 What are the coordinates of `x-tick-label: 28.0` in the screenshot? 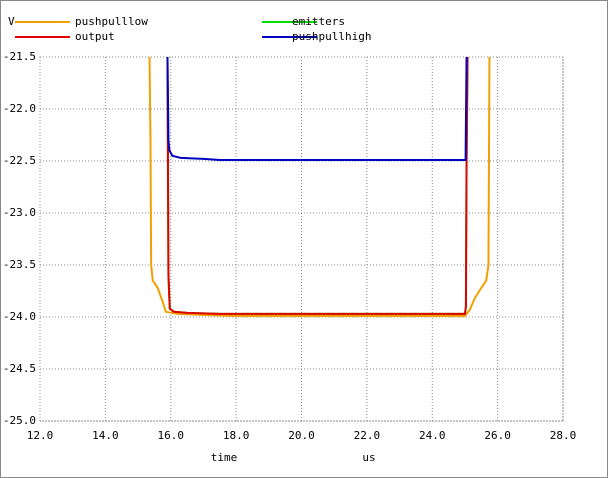 It's located at (563, 435).